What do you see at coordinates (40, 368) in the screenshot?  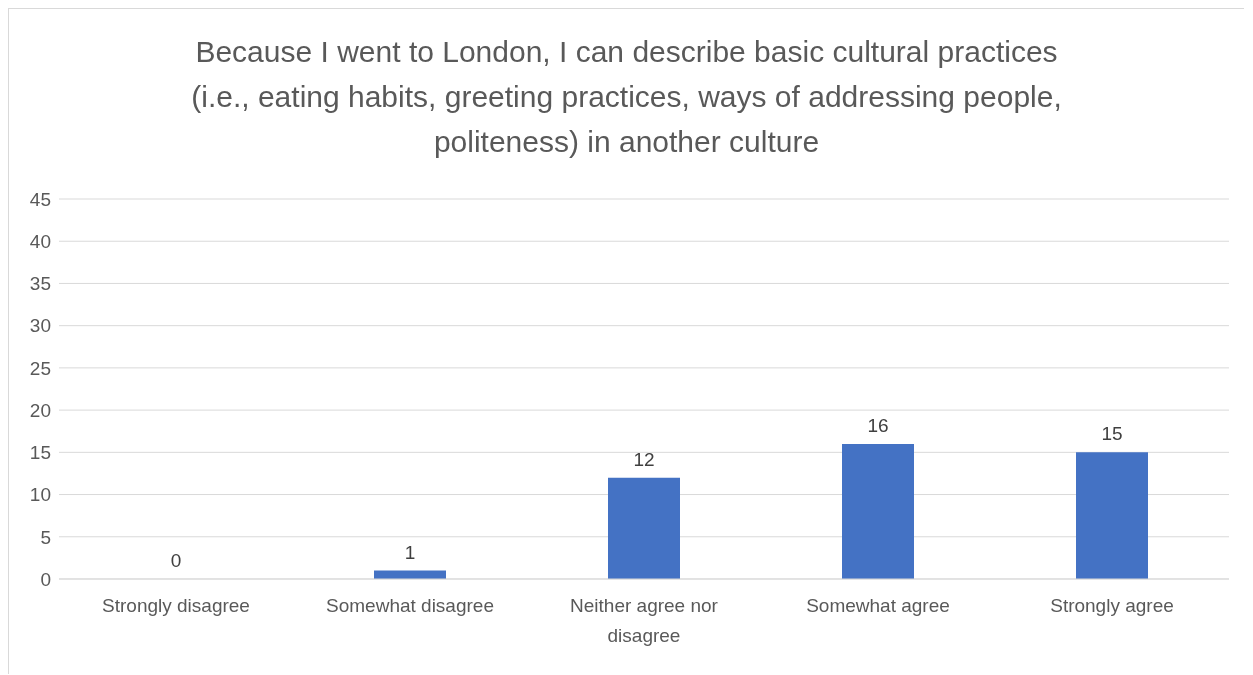 I see `y-tick-label: 25` at bounding box center [40, 368].